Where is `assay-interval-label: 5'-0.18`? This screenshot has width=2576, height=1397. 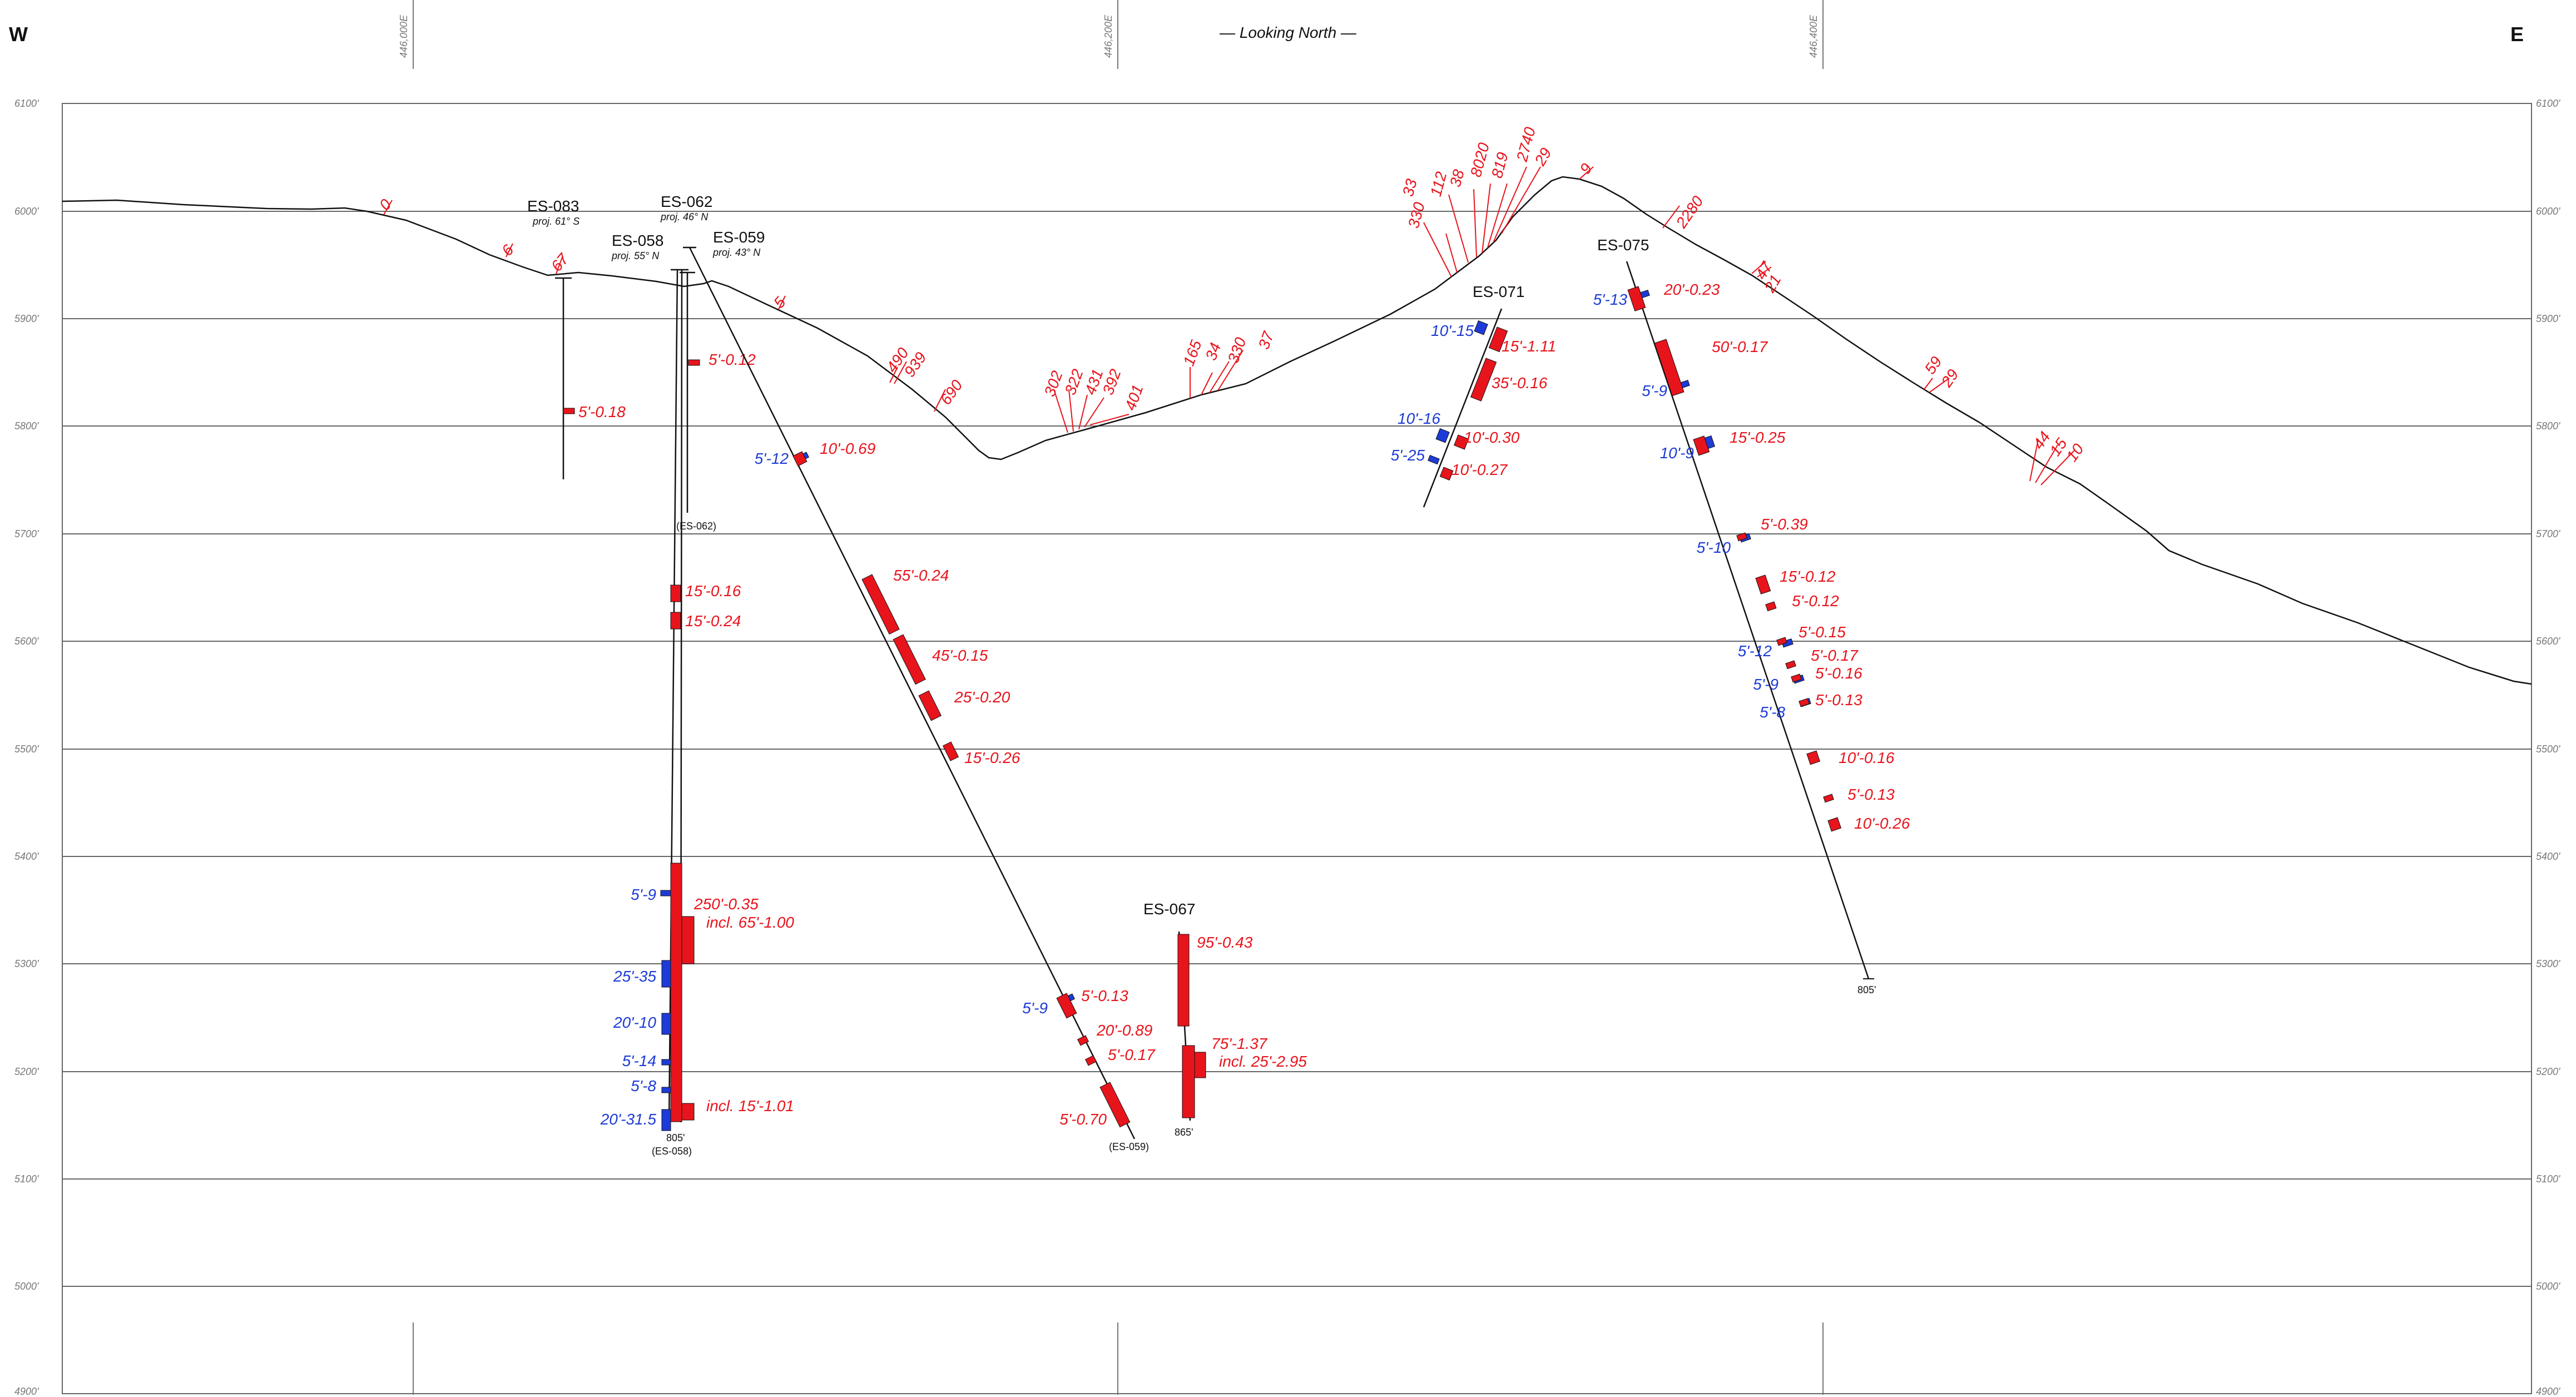 assay-interval-label: 5'-0.18 is located at coordinates (602, 411).